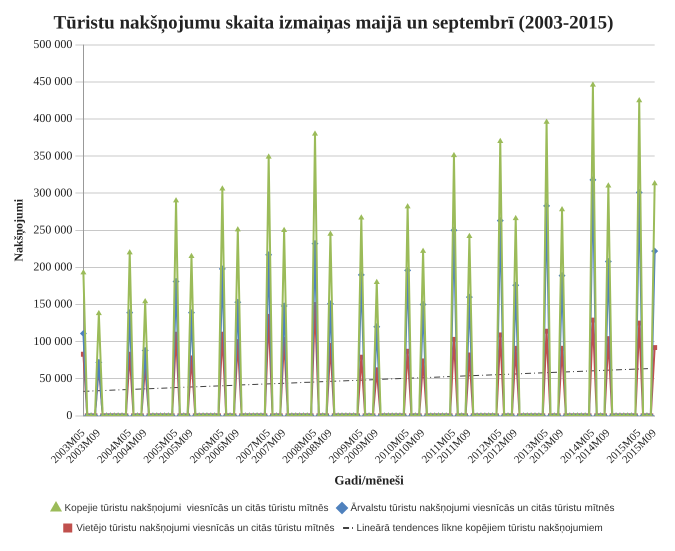 The width and height of the screenshot is (675, 551). I want to click on chart-title: Tūristu nakšņojumu skaita izmaiņas maijā un septembrī (2003-2015), so click(333, 23).